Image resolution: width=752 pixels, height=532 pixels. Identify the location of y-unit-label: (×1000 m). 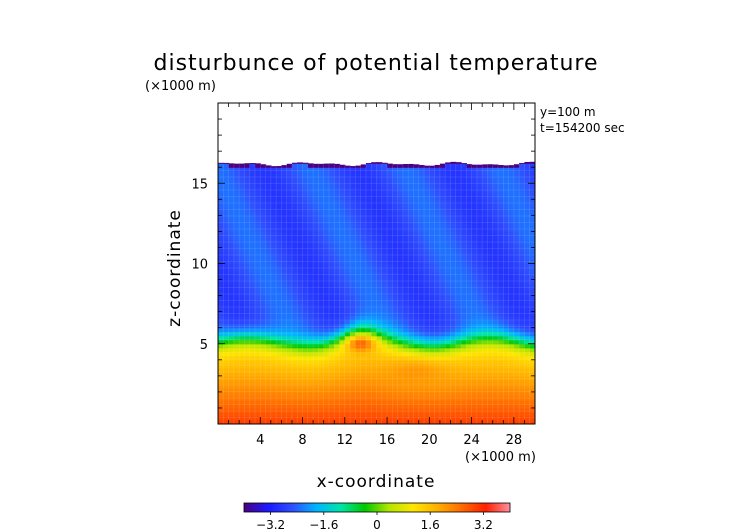
(180, 86).